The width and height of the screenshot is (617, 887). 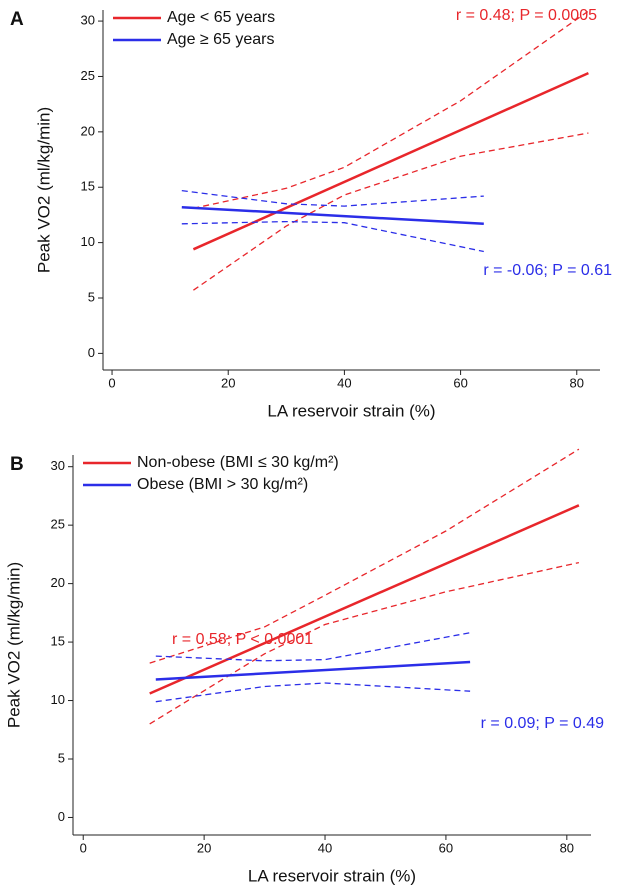 I want to click on legend-label: Age ≥ 65 years, so click(x=221, y=39).